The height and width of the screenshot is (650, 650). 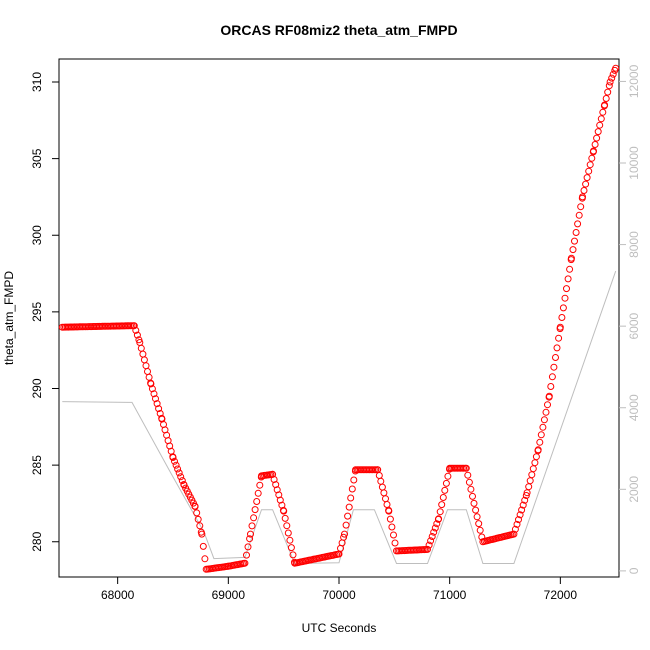 What do you see at coordinates (37, 465) in the screenshot?
I see `y-tick-label: 285` at bounding box center [37, 465].